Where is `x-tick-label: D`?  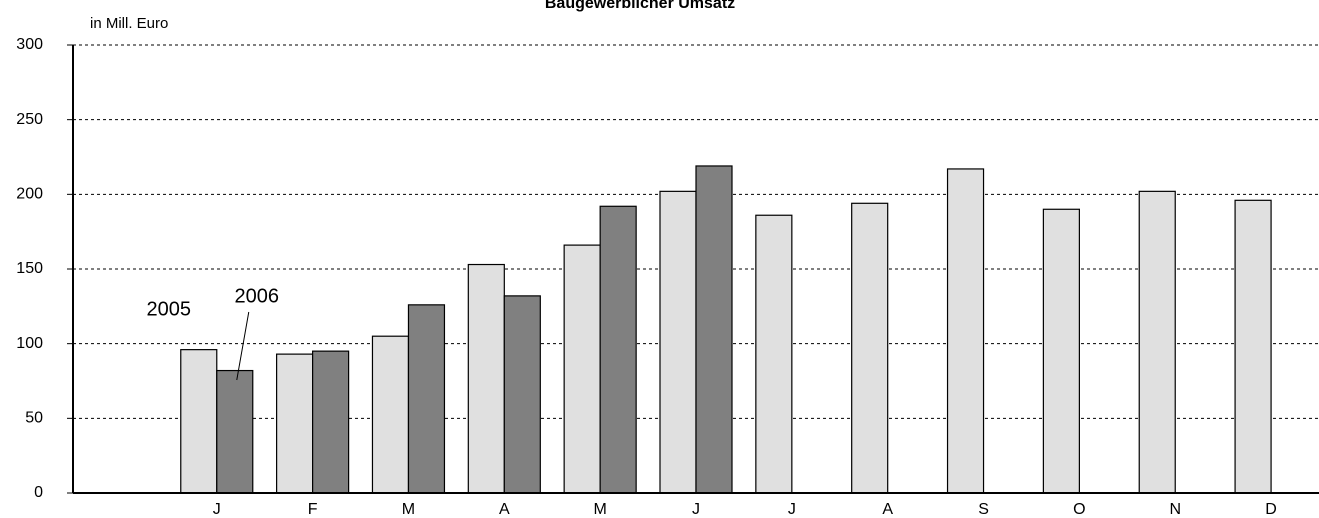
x-tick-label: D is located at coordinates (1271, 509).